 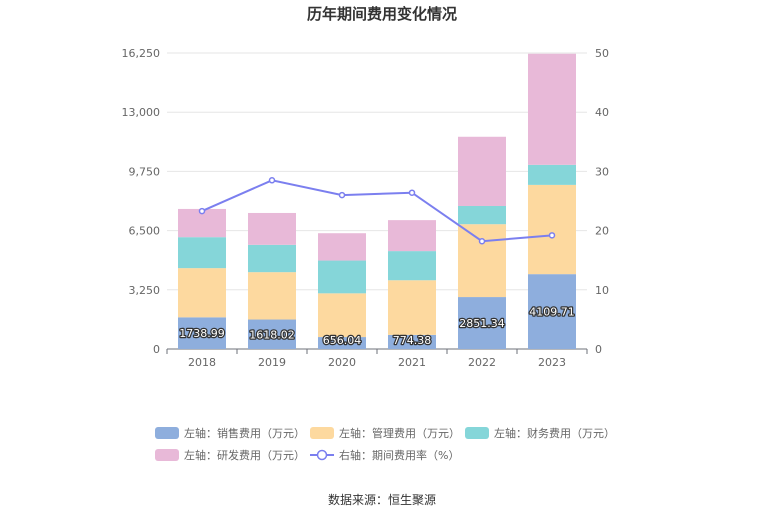 What do you see at coordinates (412, 362) in the screenshot?
I see `x-axis-tick-label: 2021` at bounding box center [412, 362].